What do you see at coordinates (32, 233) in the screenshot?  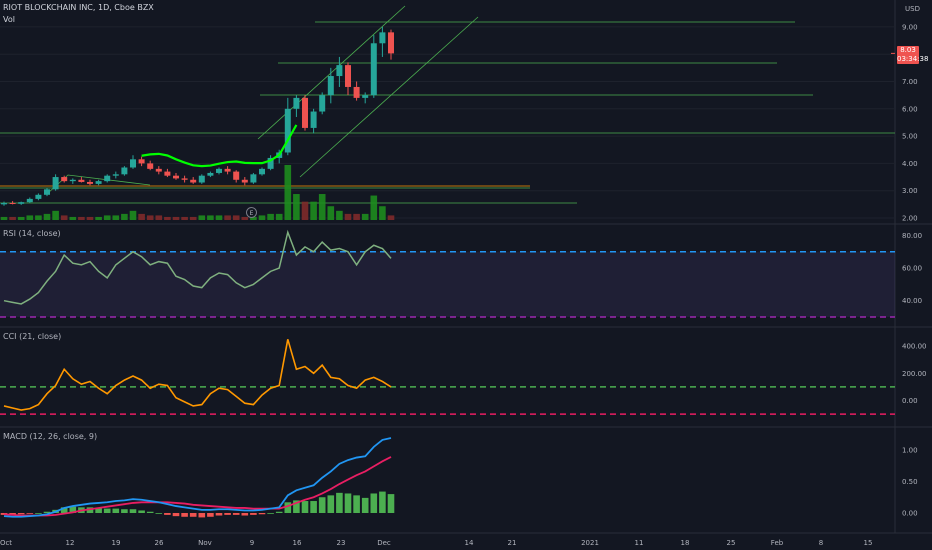 I see `rsi-label: RSI (14, close)` at bounding box center [32, 233].